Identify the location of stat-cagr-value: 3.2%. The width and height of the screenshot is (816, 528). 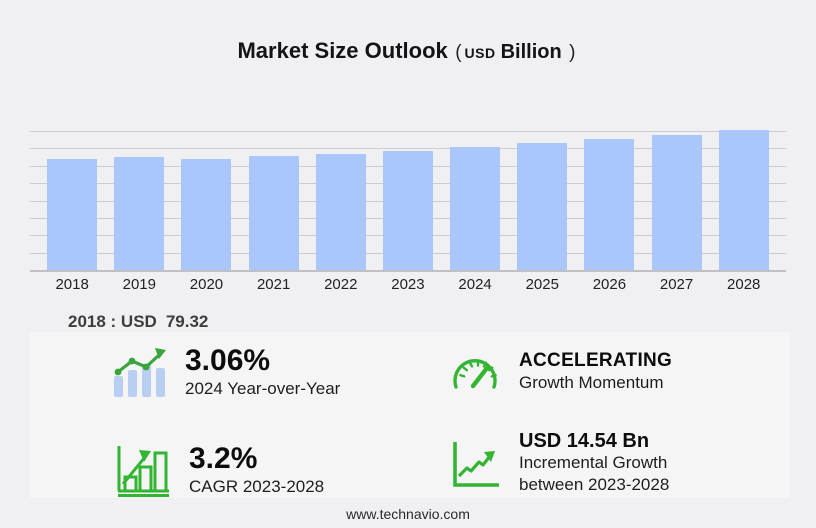
(223, 459).